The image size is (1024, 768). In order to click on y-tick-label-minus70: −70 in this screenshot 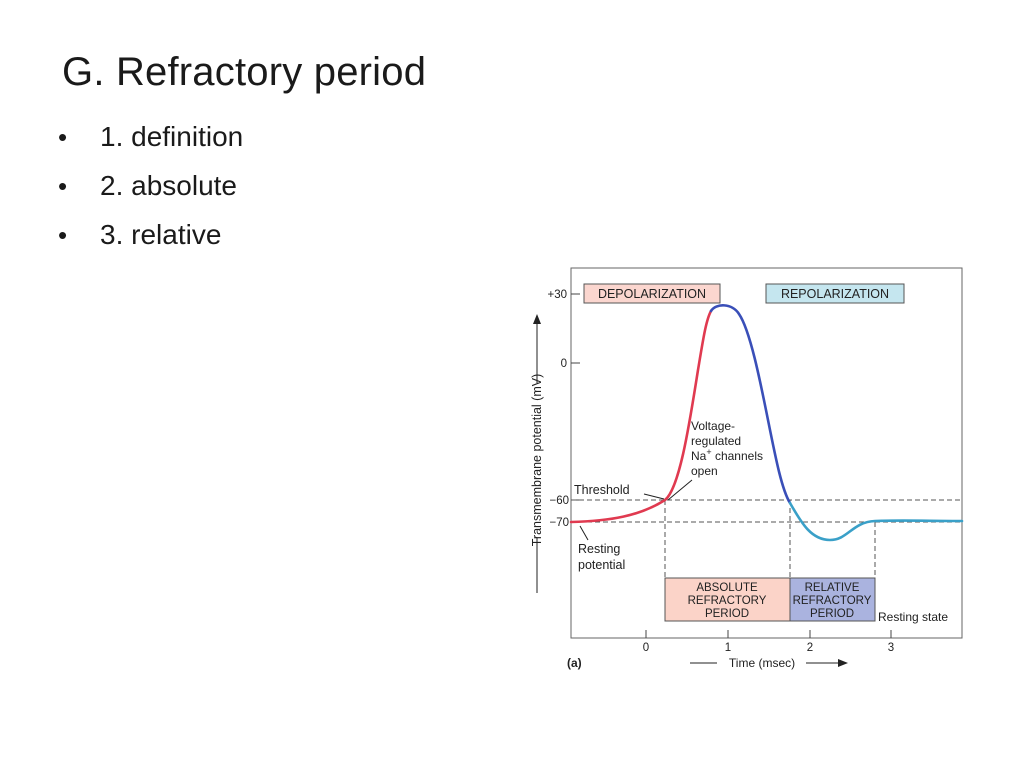, I will do `click(559, 523)`.